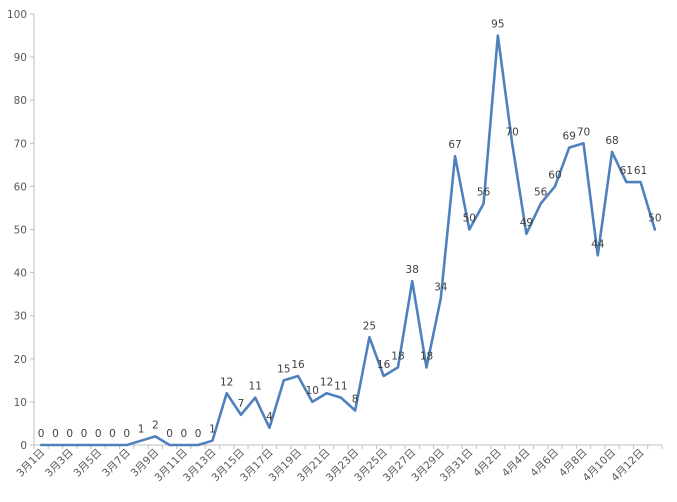 The width and height of the screenshot is (677, 502). I want to click on y-axis-ticks: 0 10 20 30 40 50 60 70 80 90 100, so click(20, 230).